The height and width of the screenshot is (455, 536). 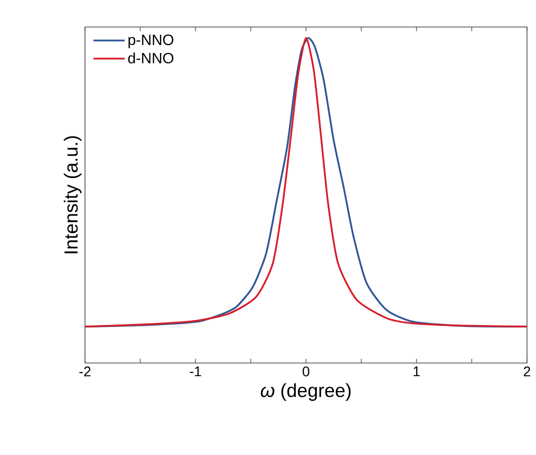 I want to click on legend-label: p-NNO, so click(x=151, y=41).